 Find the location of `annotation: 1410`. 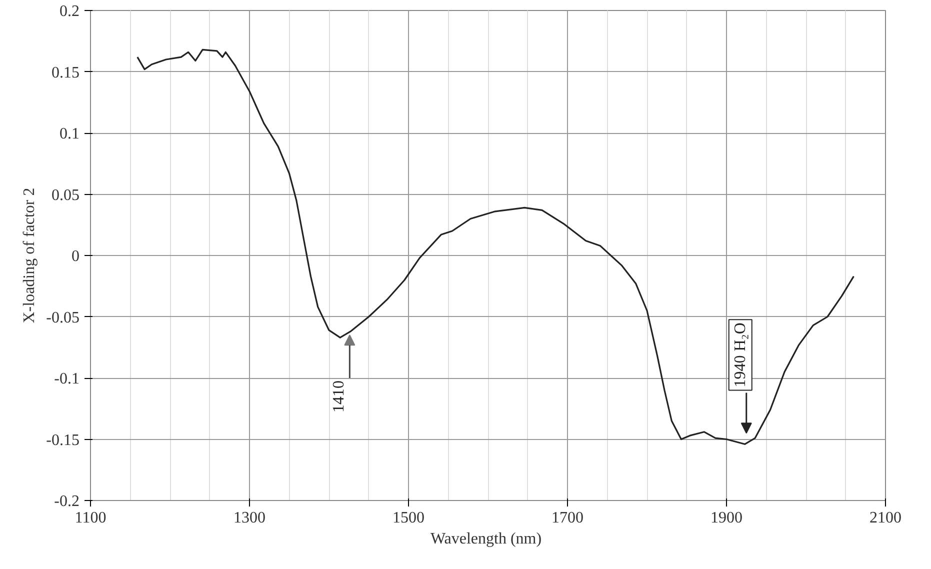

annotation: 1410 is located at coordinates (339, 396).